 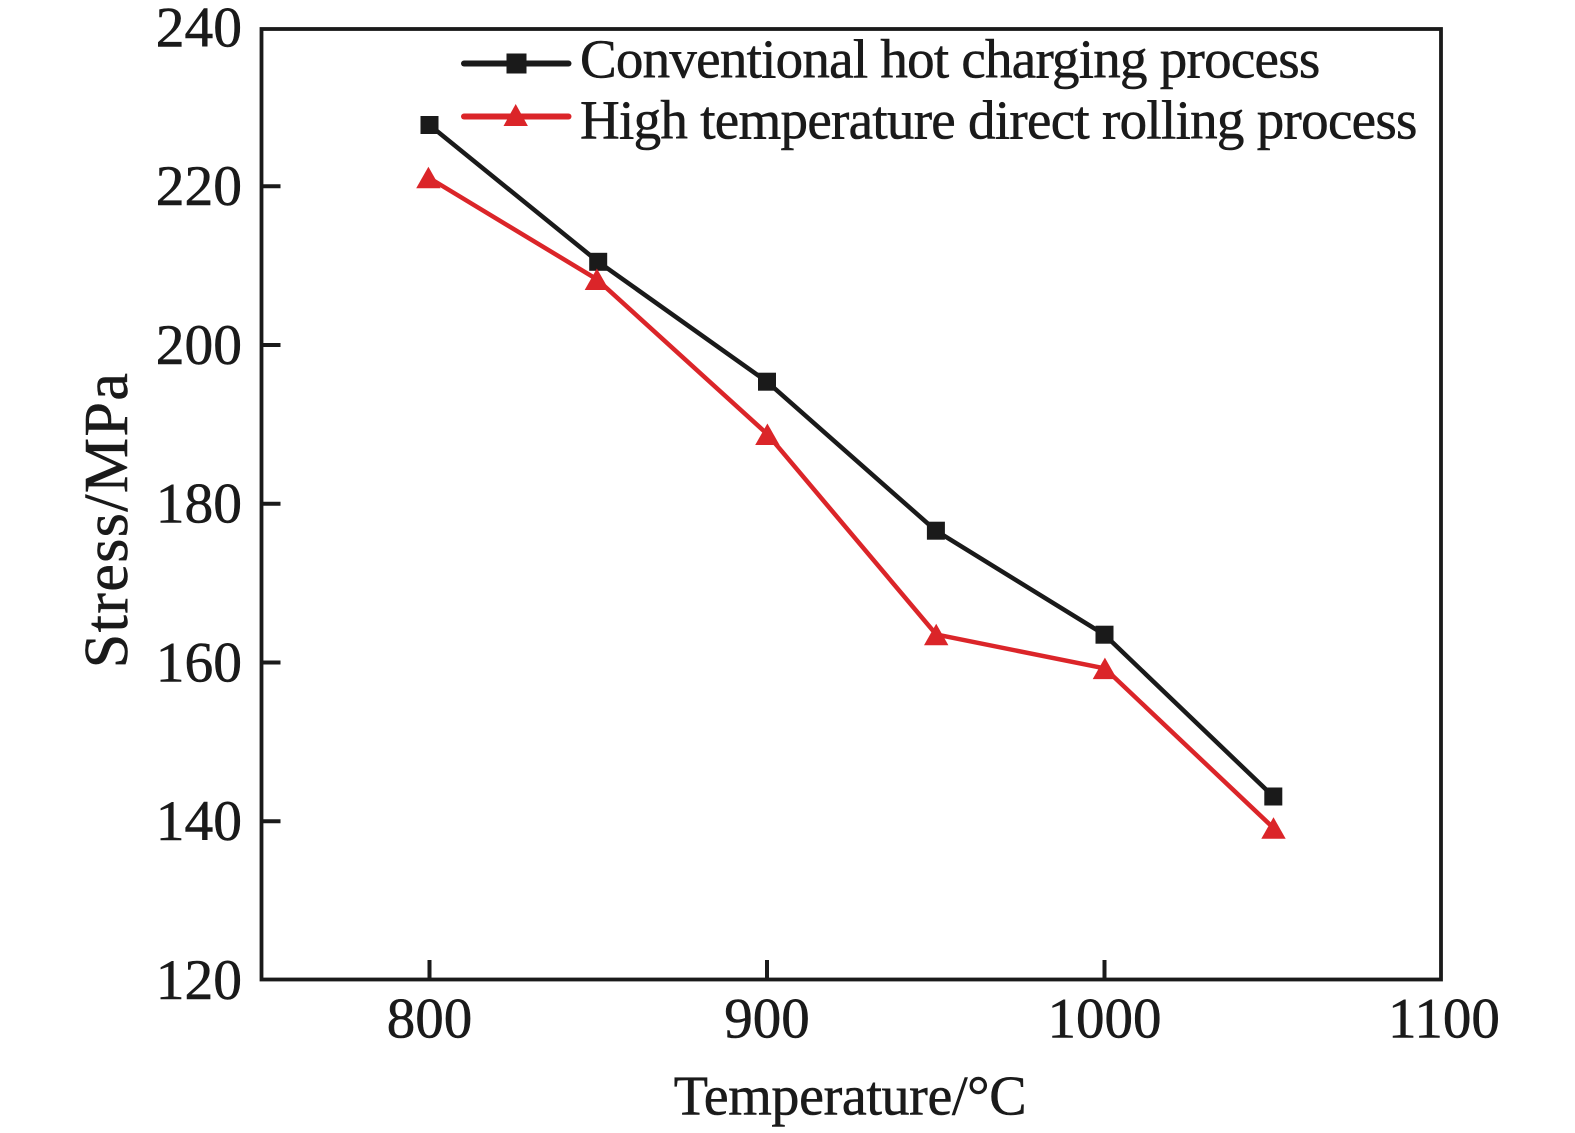 What do you see at coordinates (199, 662) in the screenshot?
I see `svg-text: 160` at bounding box center [199, 662].